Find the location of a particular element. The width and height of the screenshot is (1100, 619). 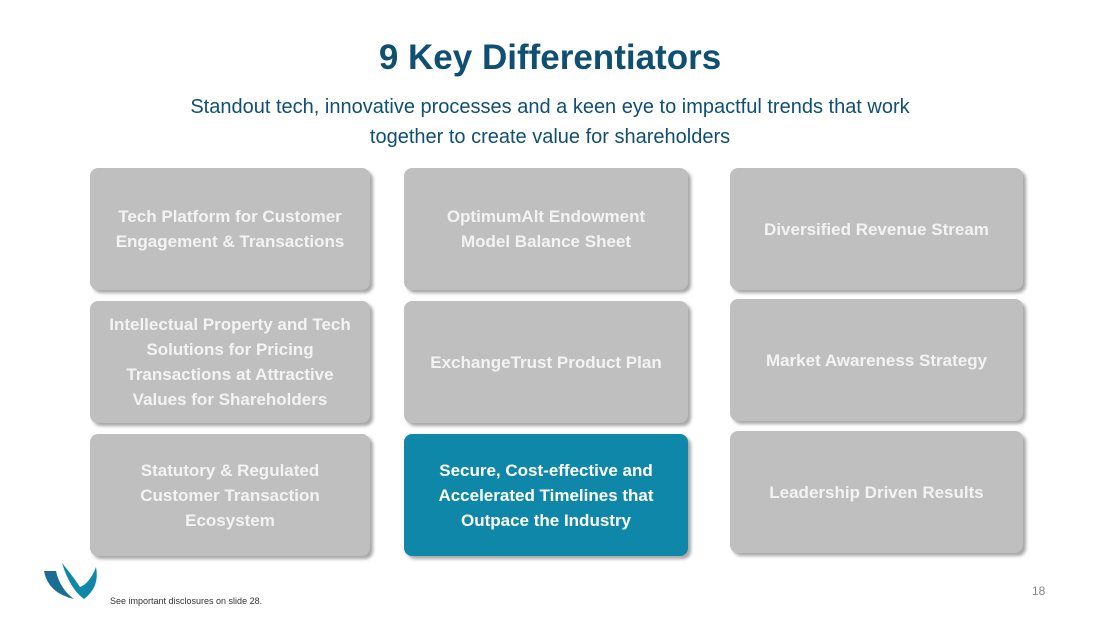

card-label: Diversified Revenue Stream is located at coordinates (876, 229).